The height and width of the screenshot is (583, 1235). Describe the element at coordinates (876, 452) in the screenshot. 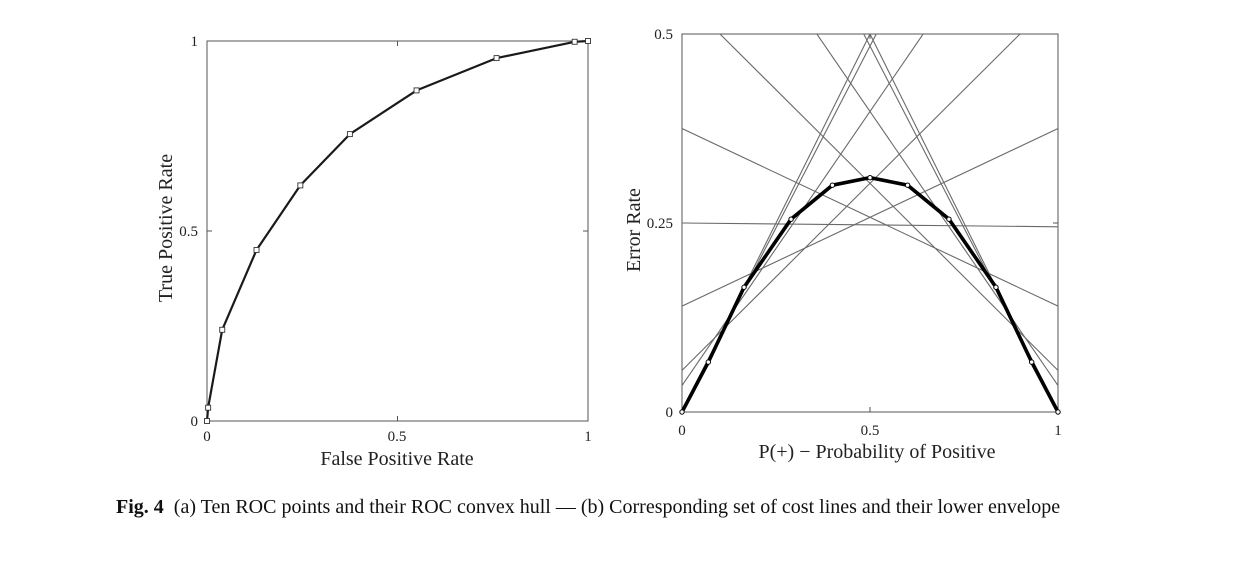

I see `cost-x-axis-label: P(+) − Probability of Positive` at that location.